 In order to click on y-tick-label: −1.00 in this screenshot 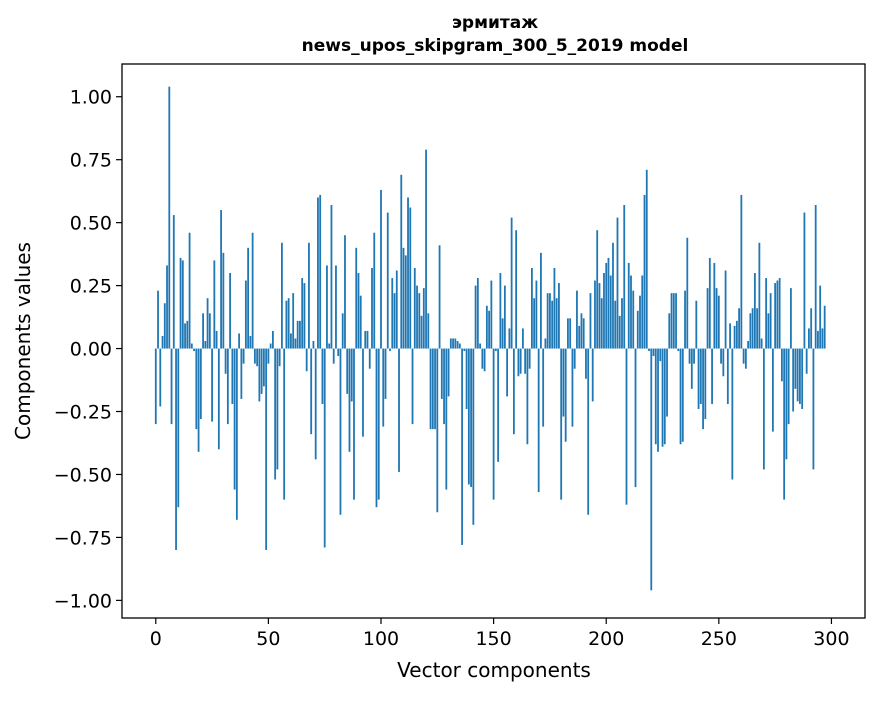, I will do `click(83, 601)`.